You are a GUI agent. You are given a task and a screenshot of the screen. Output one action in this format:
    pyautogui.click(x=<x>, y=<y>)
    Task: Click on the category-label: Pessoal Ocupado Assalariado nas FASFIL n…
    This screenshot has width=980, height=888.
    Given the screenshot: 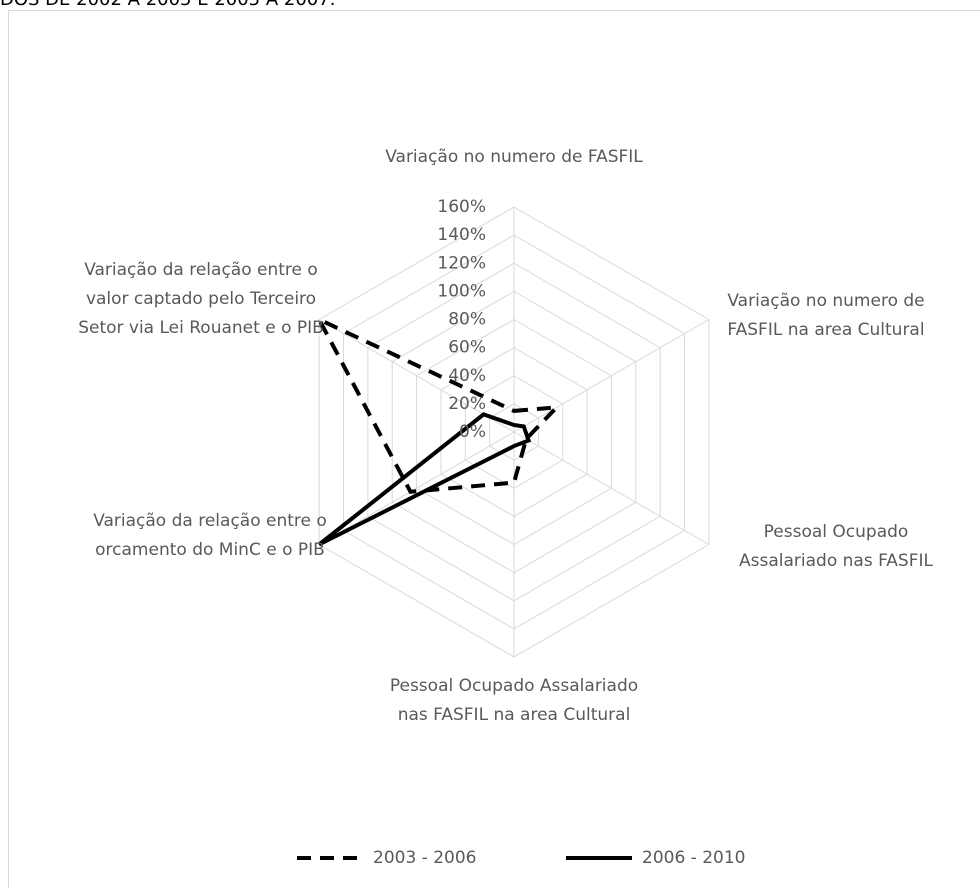 What is the action you would take?
    pyautogui.click(x=514, y=700)
    